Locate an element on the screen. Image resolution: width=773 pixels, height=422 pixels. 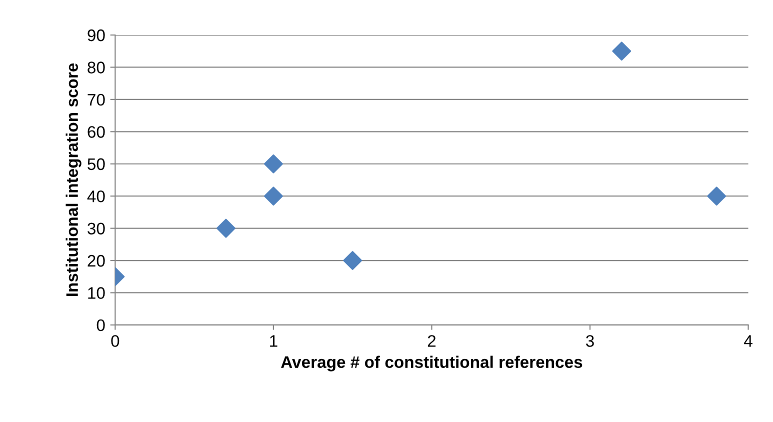
y-tick-label: 0 is located at coordinates (100, 325).